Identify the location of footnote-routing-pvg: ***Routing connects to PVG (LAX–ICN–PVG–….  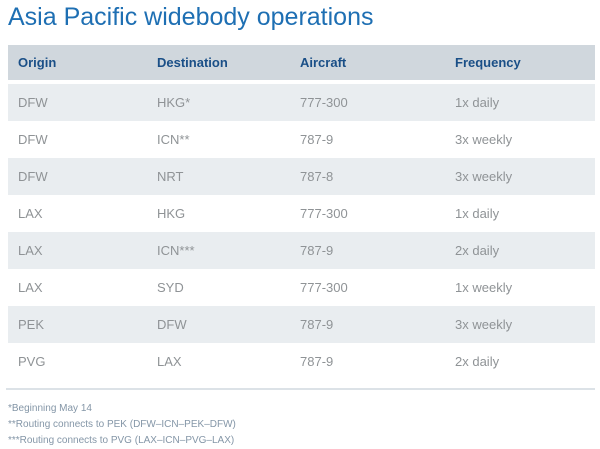
(121, 440).